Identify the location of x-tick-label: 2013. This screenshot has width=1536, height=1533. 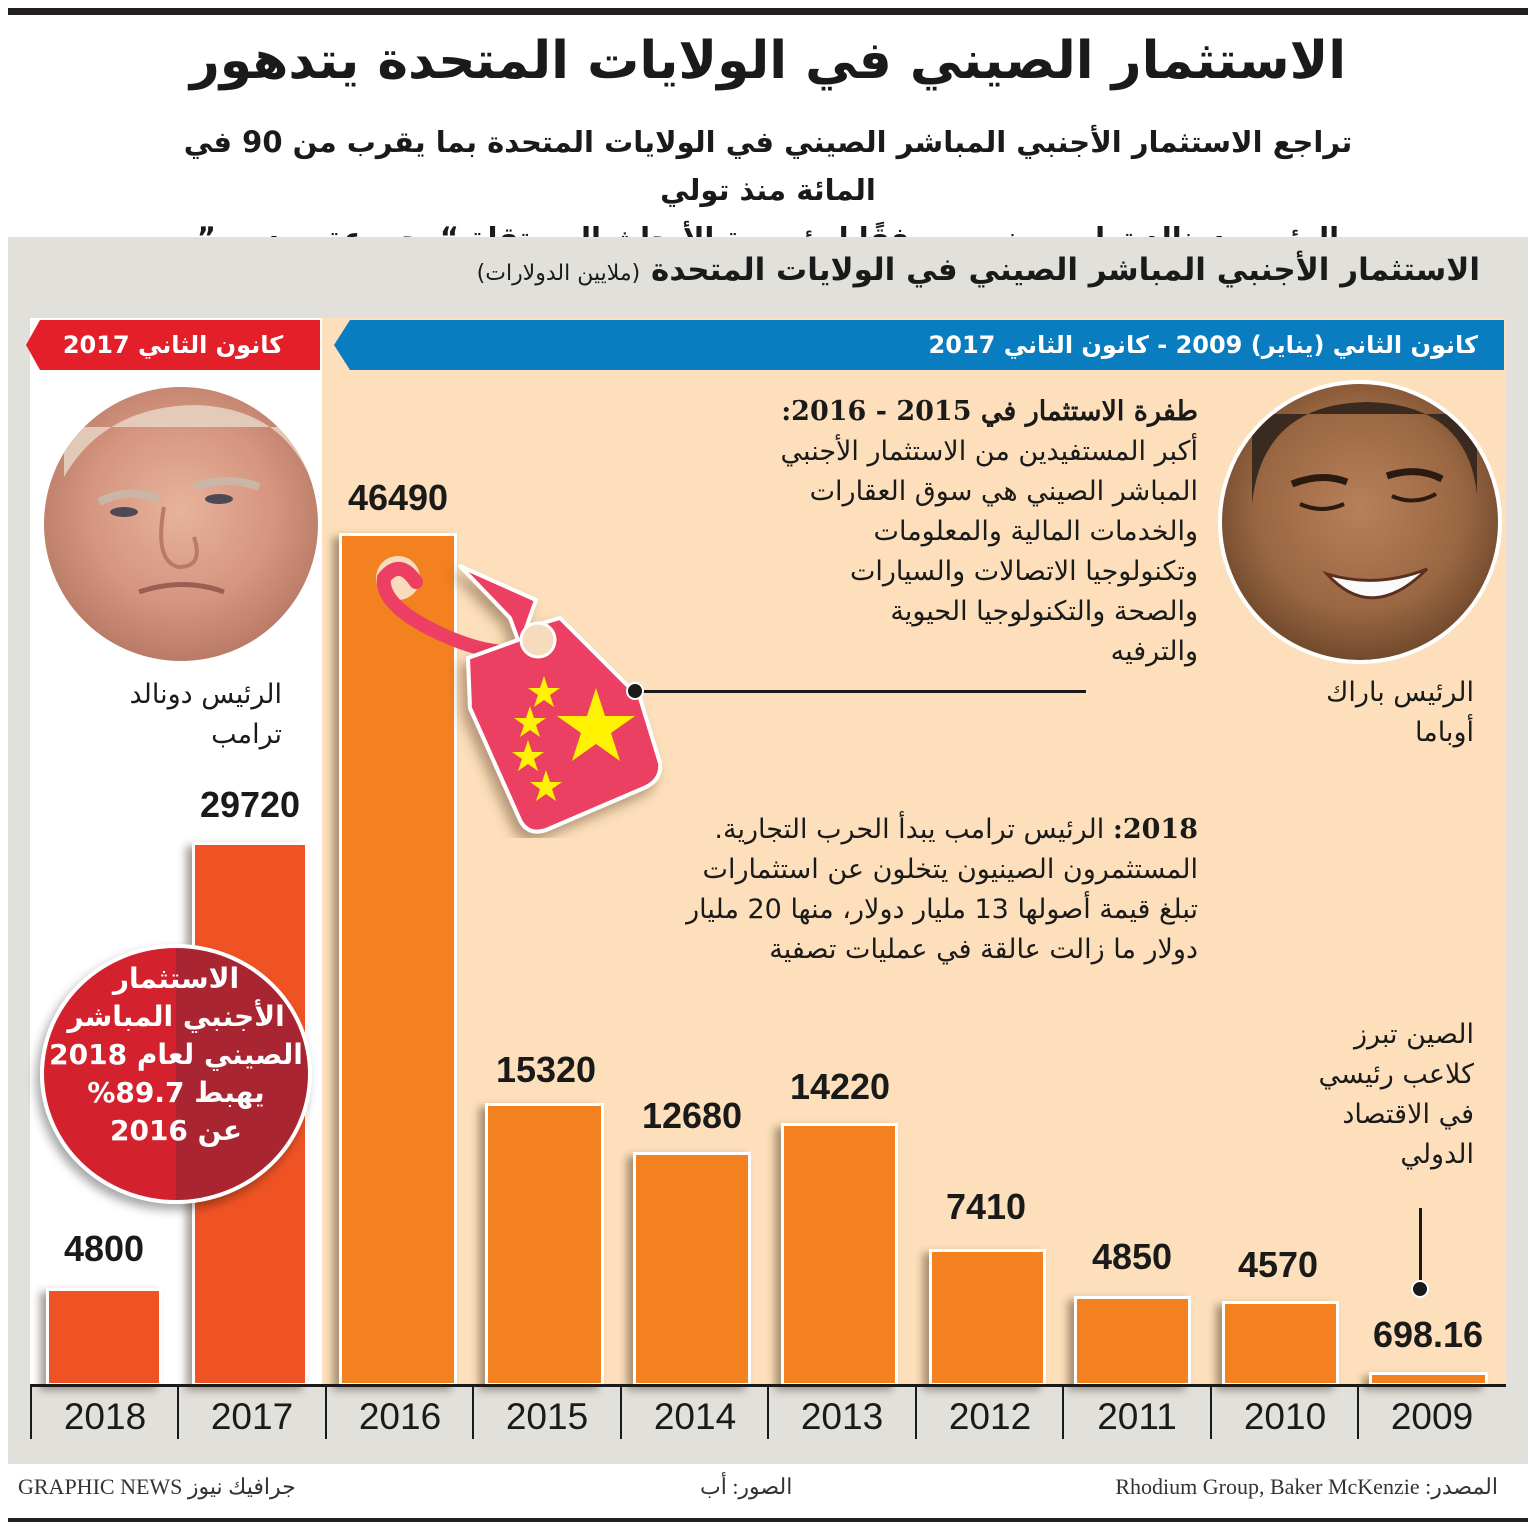
(842, 1416).